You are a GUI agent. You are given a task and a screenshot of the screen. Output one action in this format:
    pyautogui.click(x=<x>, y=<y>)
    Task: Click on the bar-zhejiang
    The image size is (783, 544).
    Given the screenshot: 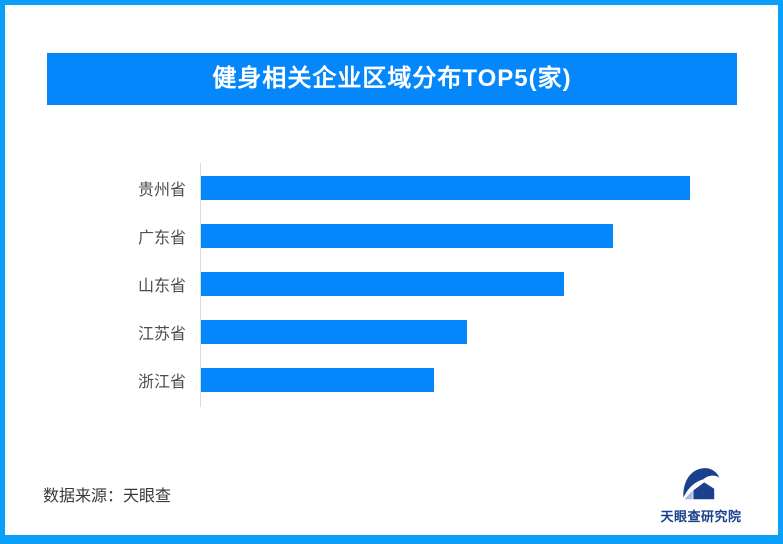 What is the action you would take?
    pyautogui.click(x=317, y=380)
    